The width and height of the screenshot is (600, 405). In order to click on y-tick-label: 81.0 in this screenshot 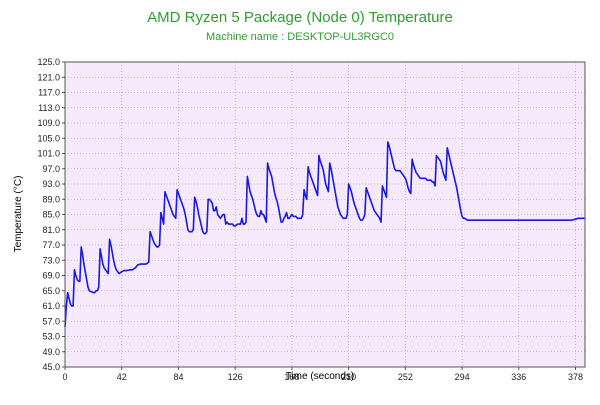, I will do `click(51, 230)`.